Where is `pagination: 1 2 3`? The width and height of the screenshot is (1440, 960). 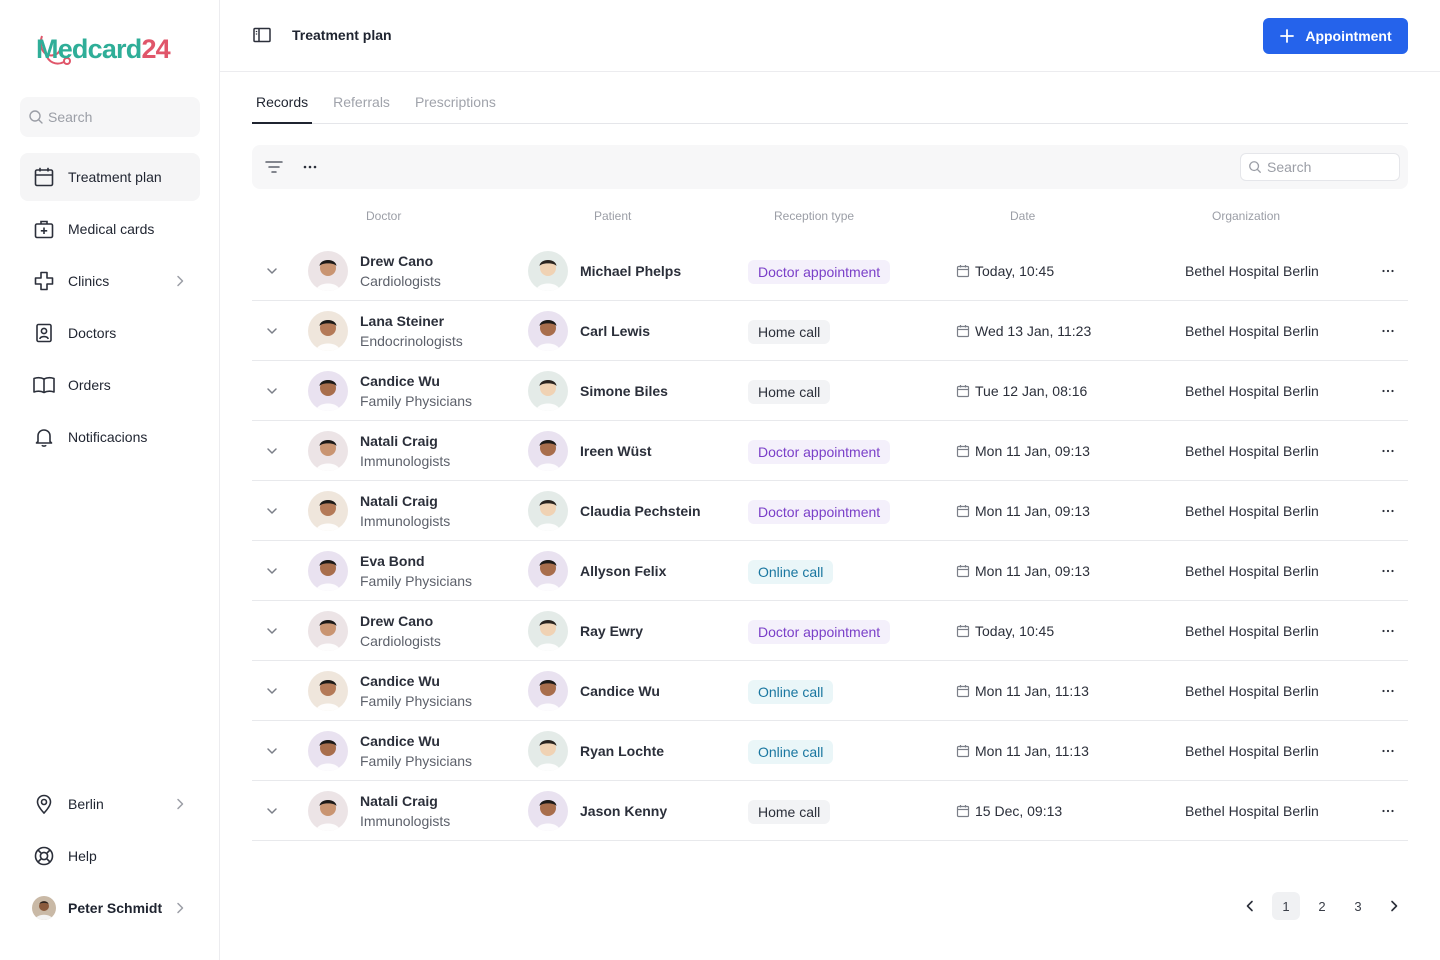
pagination: 1 2 3 is located at coordinates (1326, 906).